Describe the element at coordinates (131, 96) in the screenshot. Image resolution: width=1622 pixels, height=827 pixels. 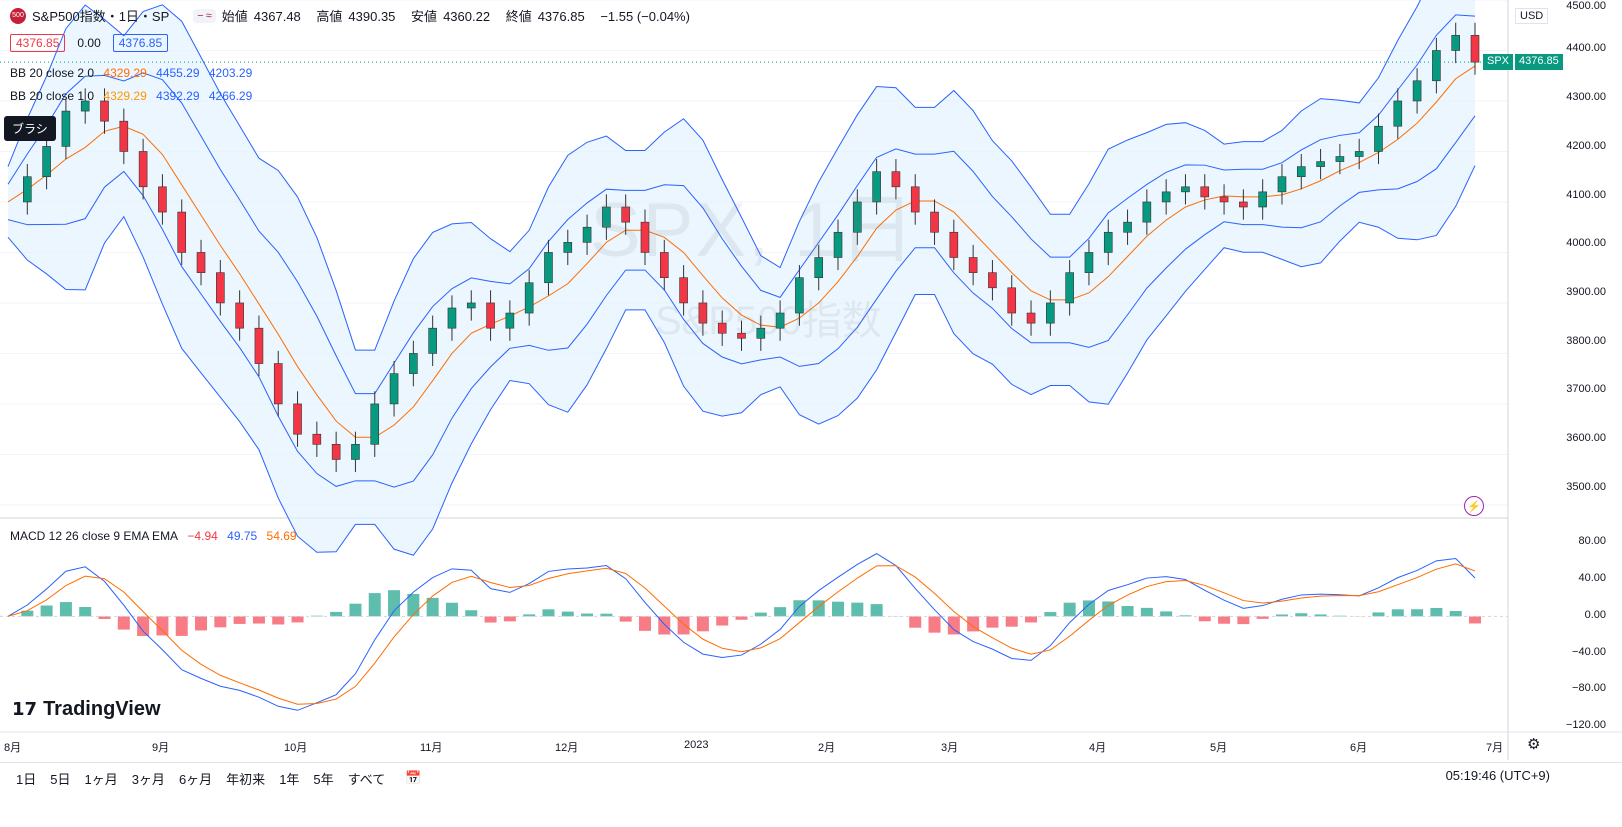
I see `bb1-legend: BB 20 close 1 0 4329.29 4392.29 4266.29` at that location.